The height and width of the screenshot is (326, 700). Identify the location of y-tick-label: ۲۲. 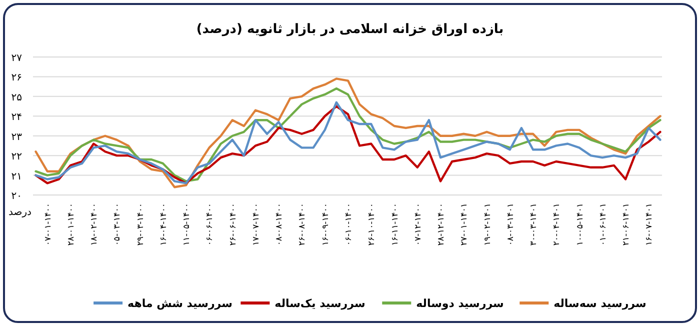
(16, 157).